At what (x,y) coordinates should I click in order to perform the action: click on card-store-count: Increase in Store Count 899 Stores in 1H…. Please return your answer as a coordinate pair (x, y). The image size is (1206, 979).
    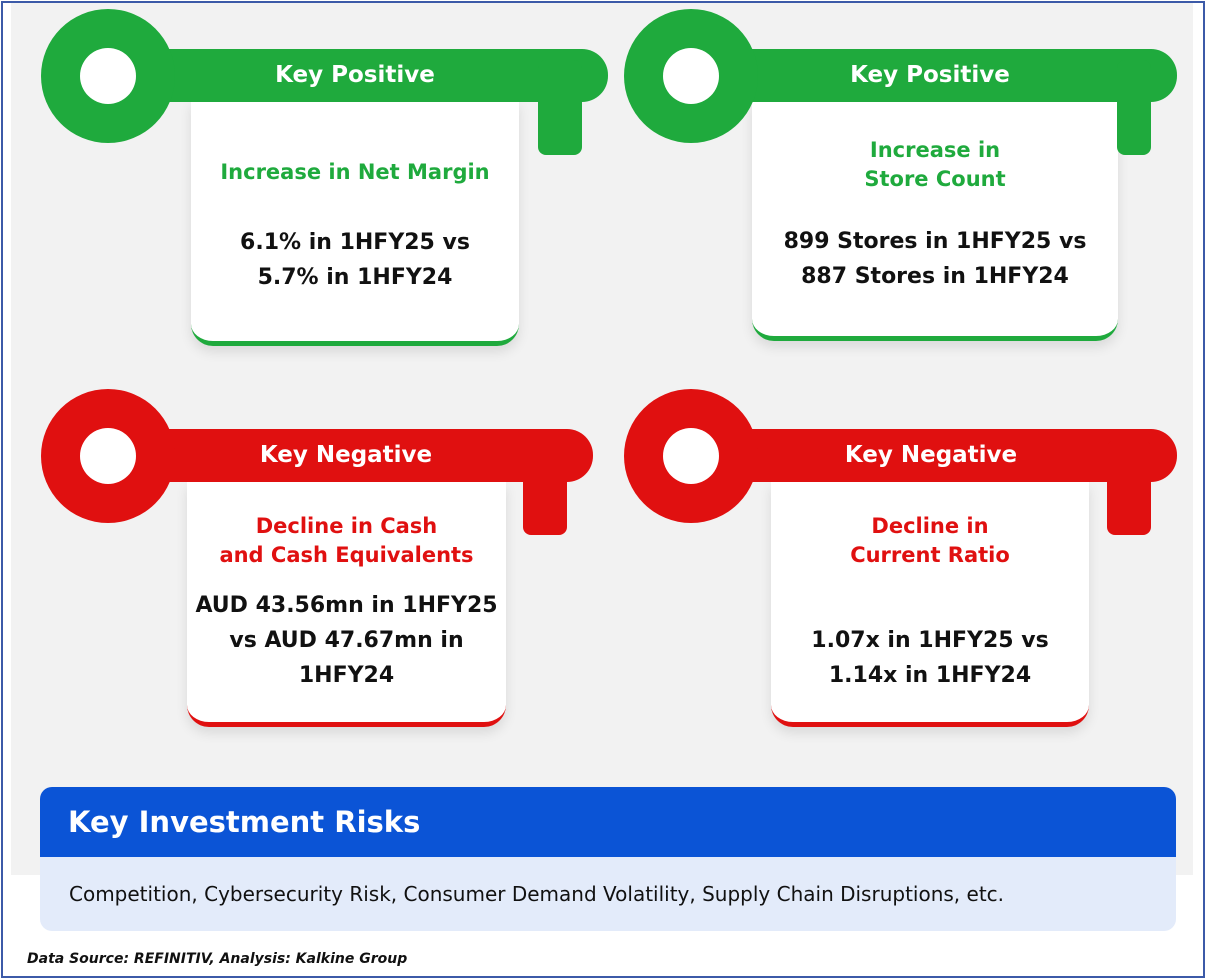
    Looking at the image, I should click on (935, 220).